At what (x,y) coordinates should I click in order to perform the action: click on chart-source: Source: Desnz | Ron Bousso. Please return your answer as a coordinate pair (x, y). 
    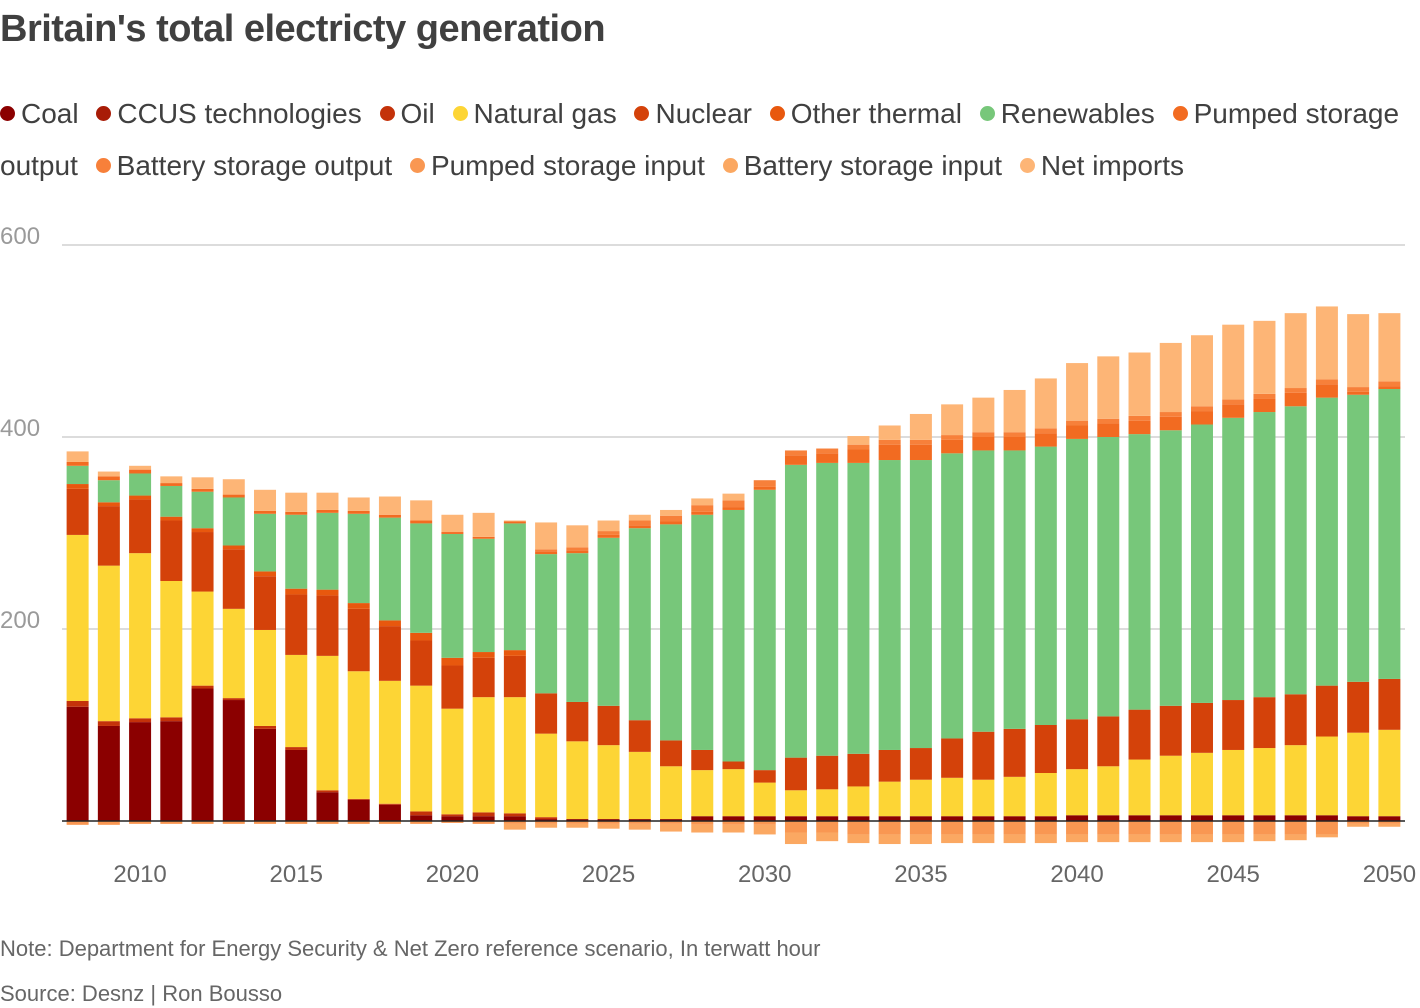
    Looking at the image, I should click on (141, 993).